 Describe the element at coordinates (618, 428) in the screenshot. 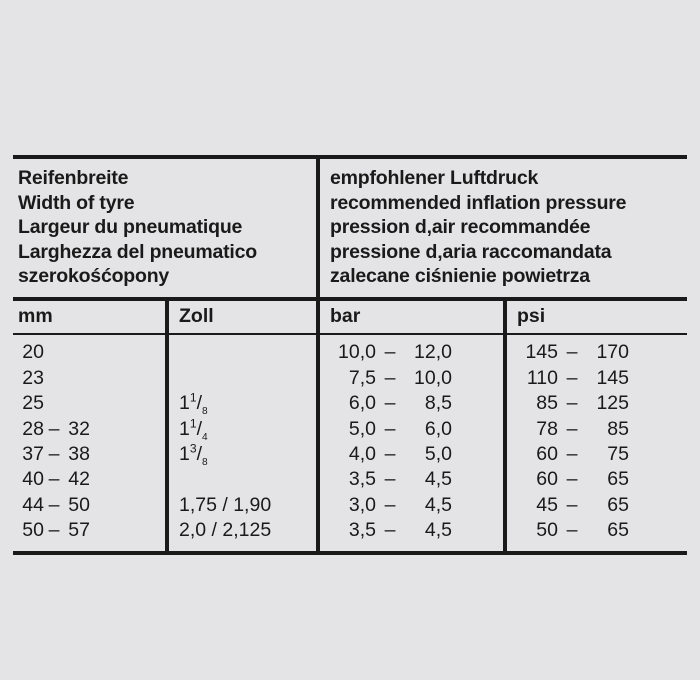

I see `range-high: 85` at that location.